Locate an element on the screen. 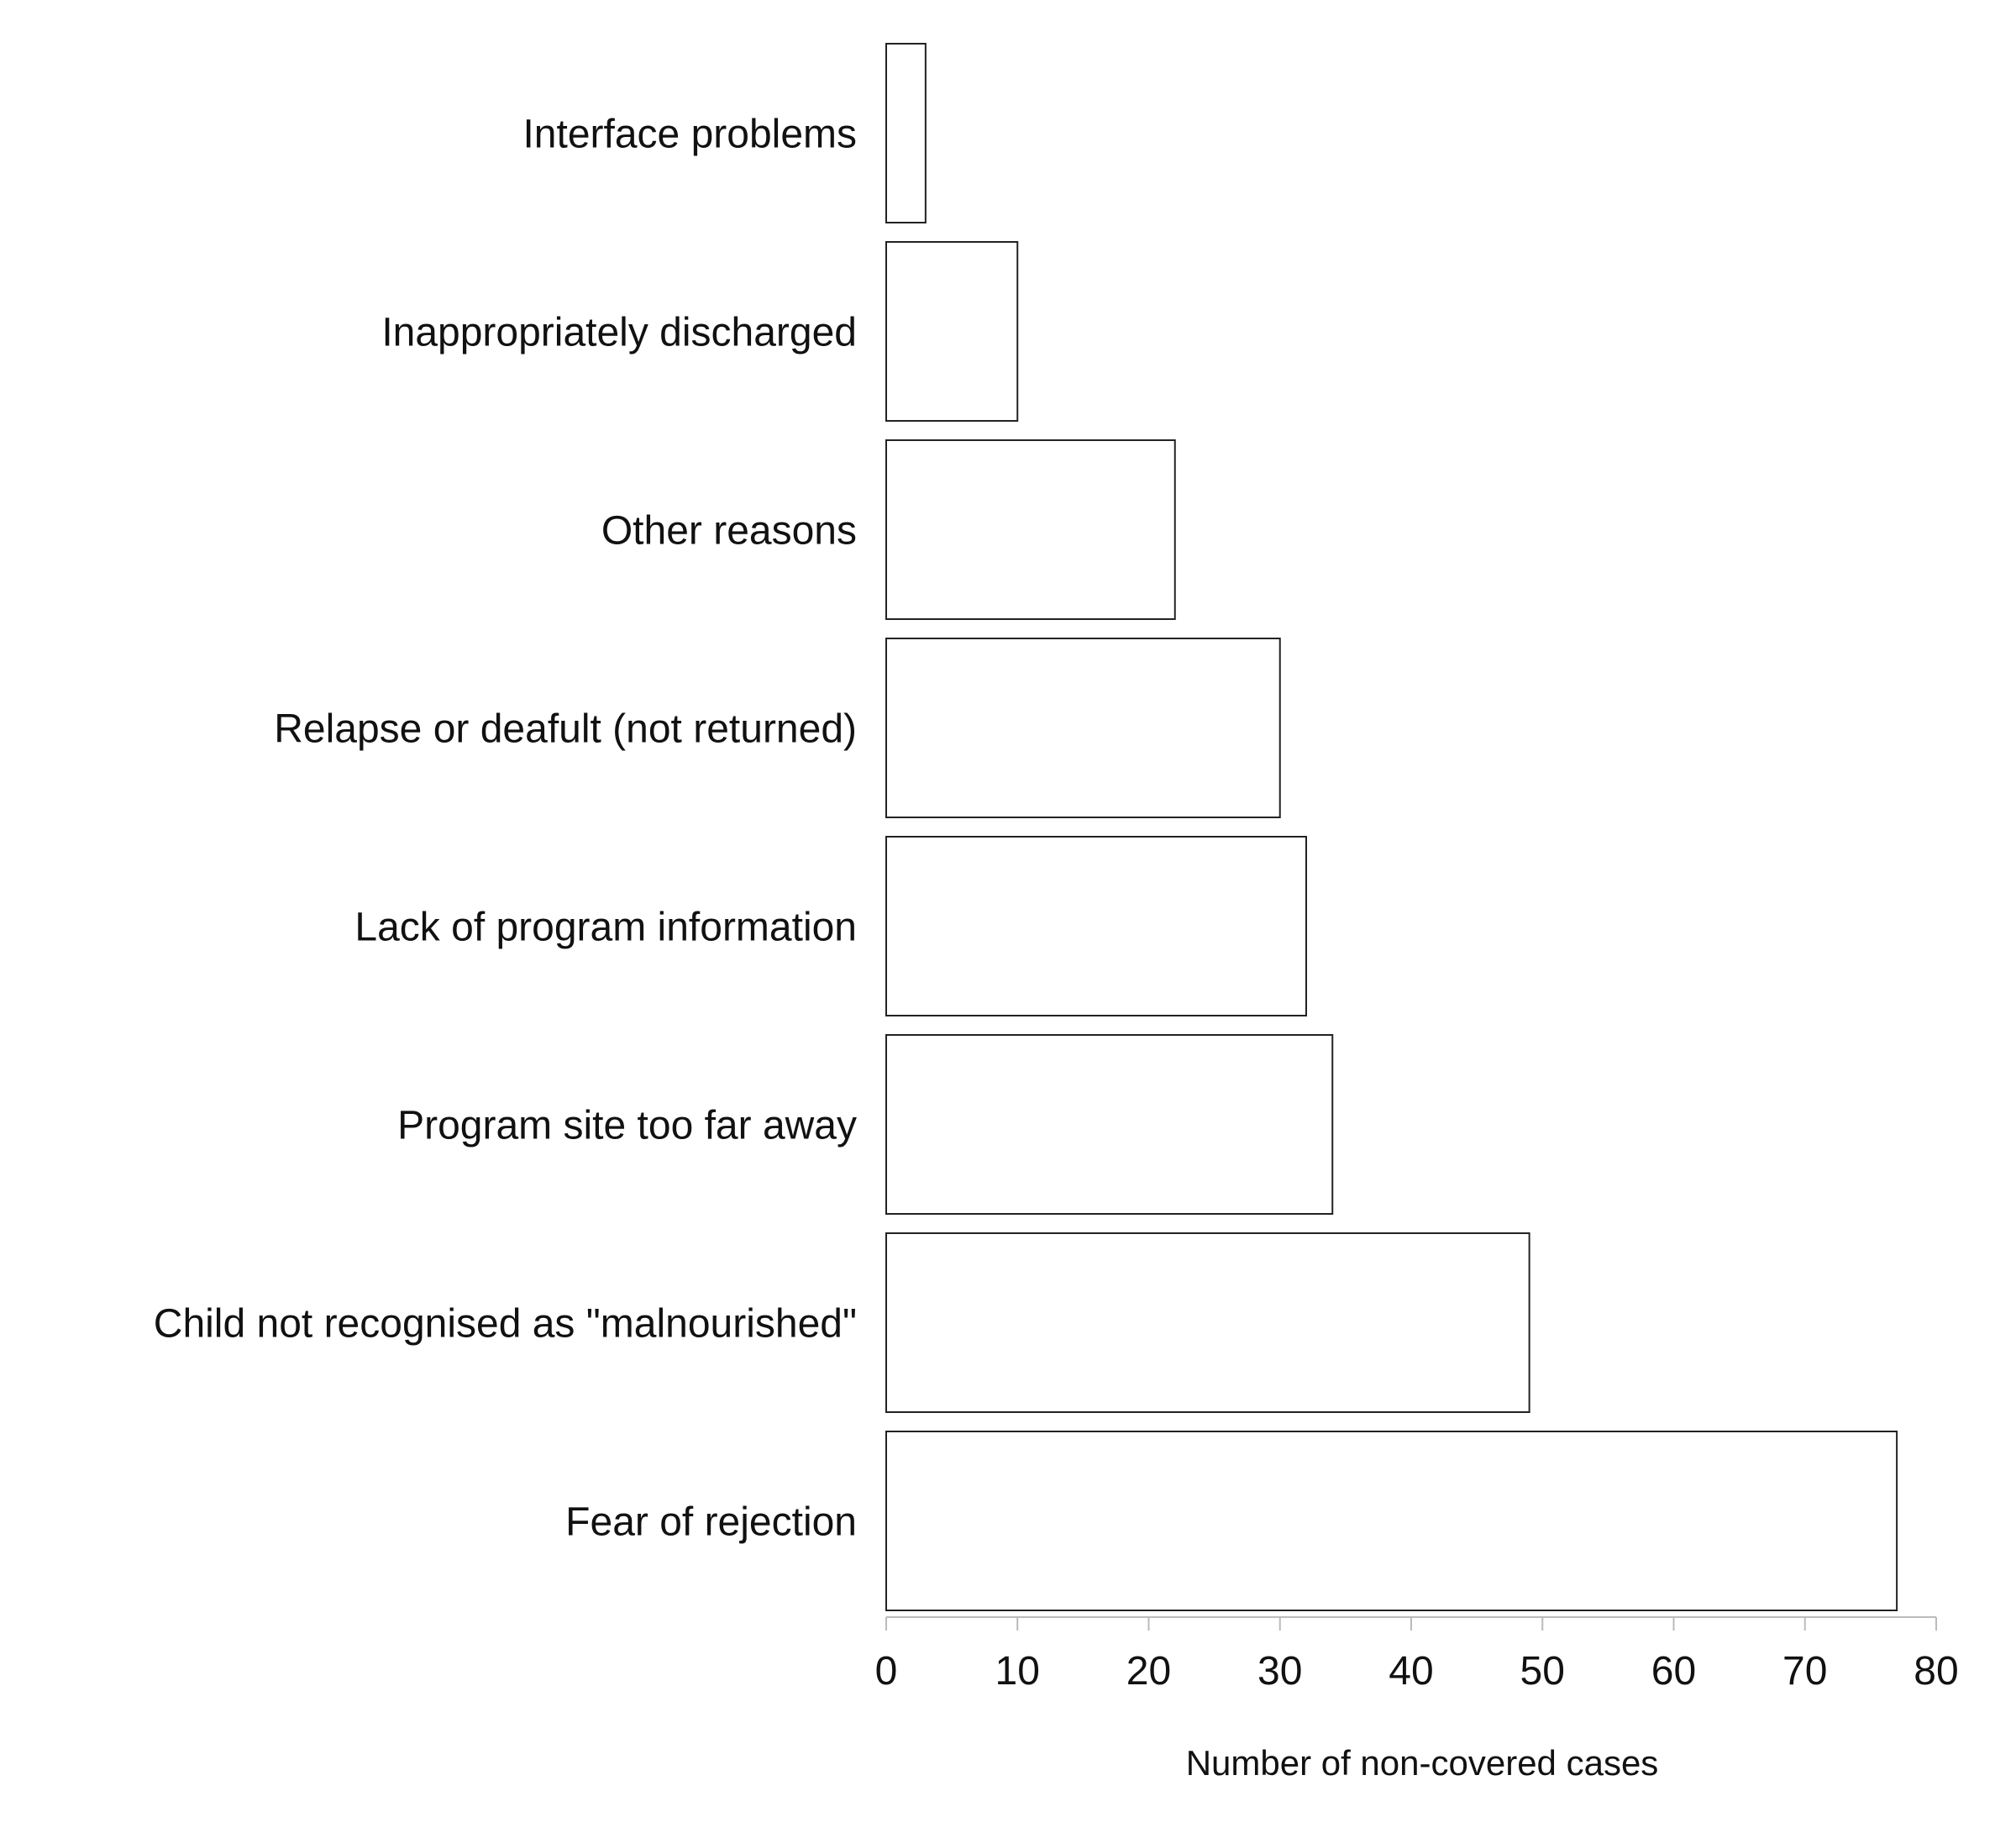 This screenshot has height=1833, width=2016. category-label: Interface problems is located at coordinates (689, 135).